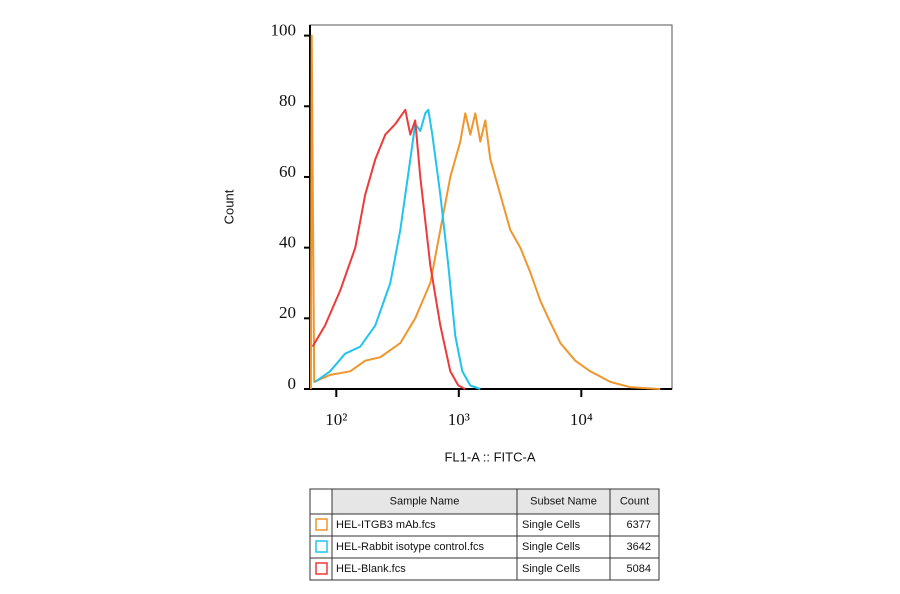  Describe the element at coordinates (410, 547) in the screenshot. I see `legend-entry: HEL-Rabbit isotype control.fcs` at that location.